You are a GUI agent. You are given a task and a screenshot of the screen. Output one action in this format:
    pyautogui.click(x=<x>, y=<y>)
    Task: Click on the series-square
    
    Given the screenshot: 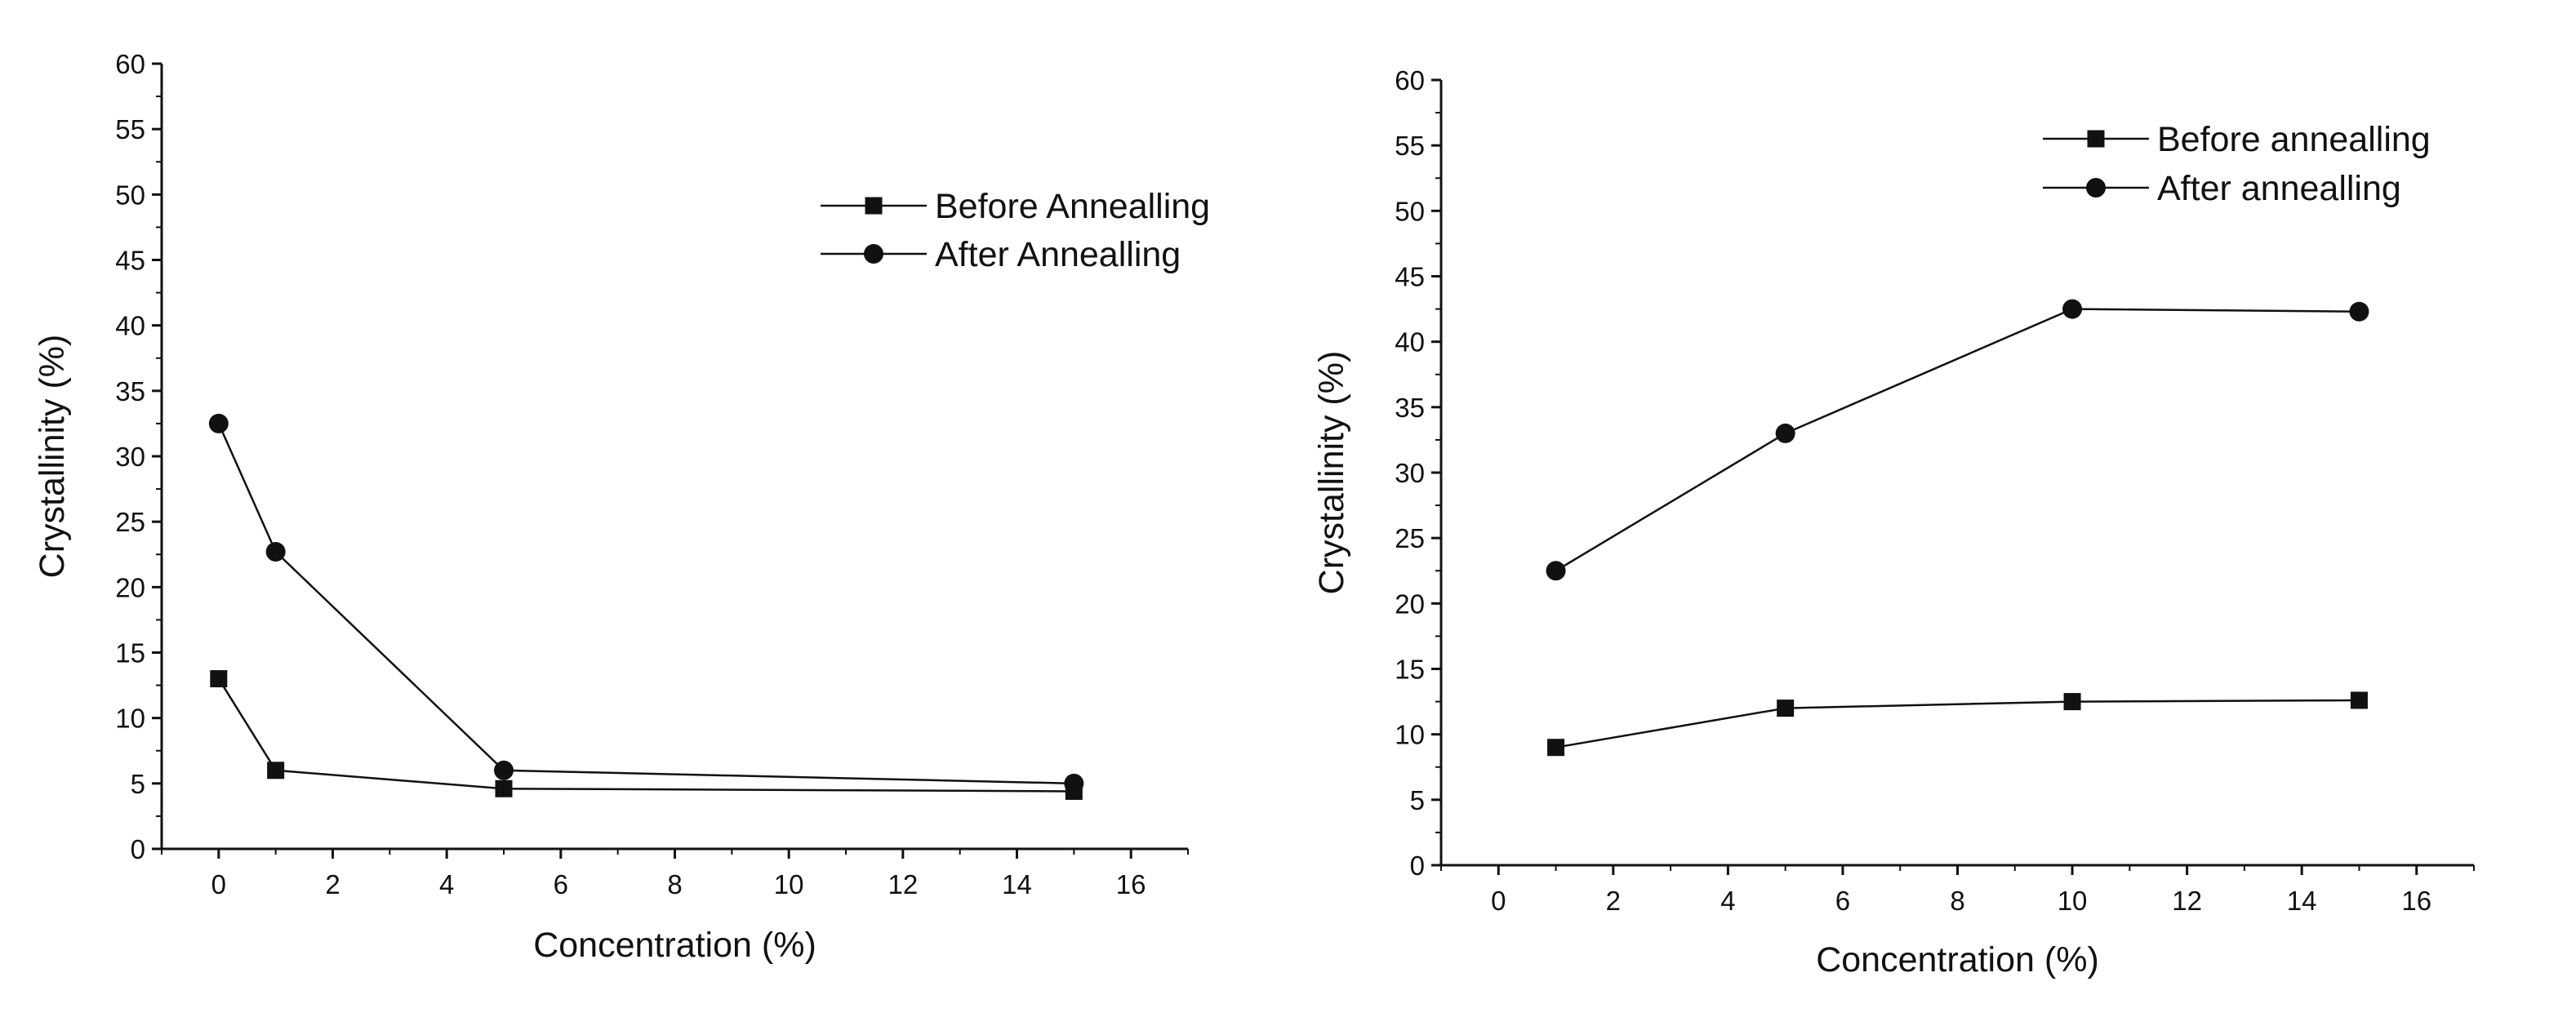 What is the action you would take?
    pyautogui.click(x=1958, y=724)
    